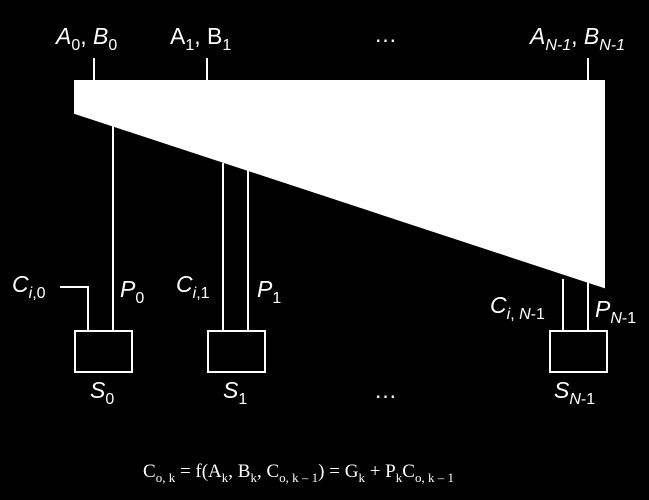  What do you see at coordinates (235, 392) in the screenshot?
I see `sum-label-1: S1` at bounding box center [235, 392].